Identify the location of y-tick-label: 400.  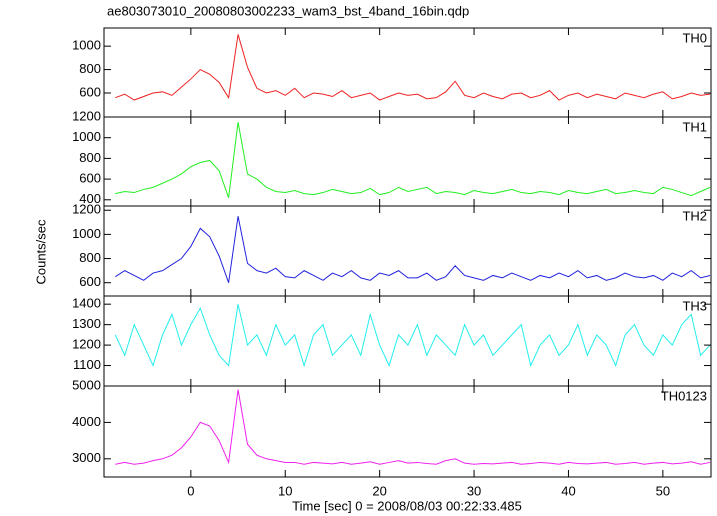
(90, 198).